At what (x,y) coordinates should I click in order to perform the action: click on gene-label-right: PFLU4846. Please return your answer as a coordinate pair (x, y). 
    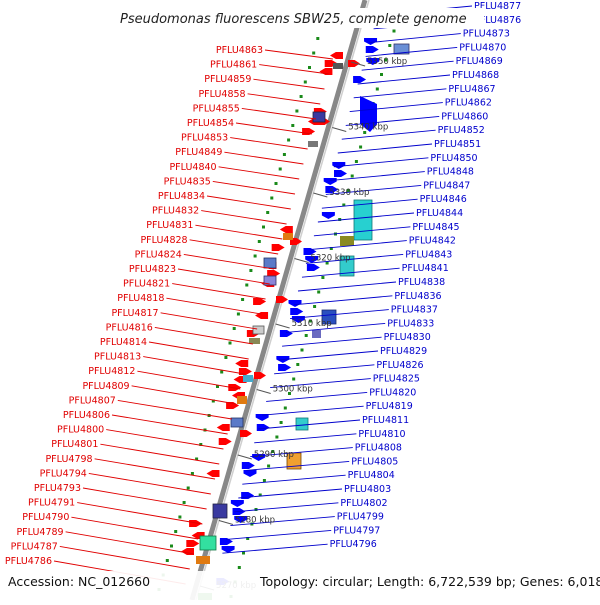
    Looking at the image, I should click on (443, 199).